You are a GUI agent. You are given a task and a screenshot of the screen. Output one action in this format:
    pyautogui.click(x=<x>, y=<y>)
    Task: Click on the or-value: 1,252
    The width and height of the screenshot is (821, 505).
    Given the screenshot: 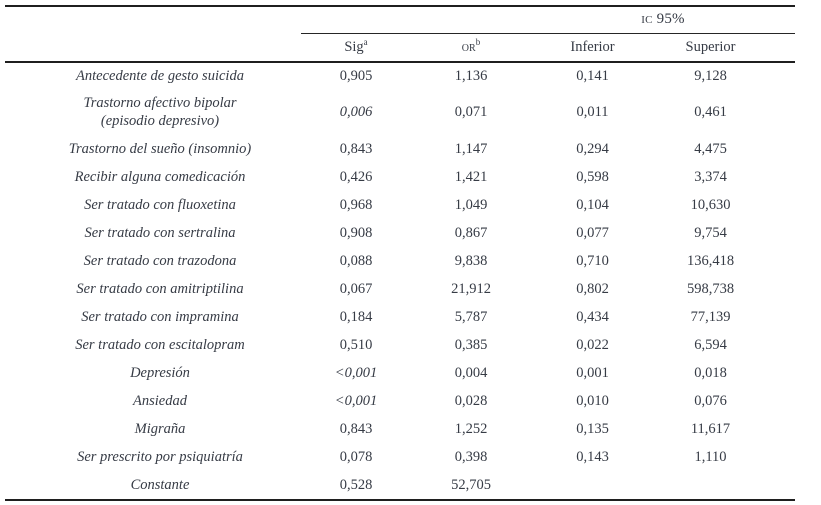 What is the action you would take?
    pyautogui.click(x=471, y=429)
    